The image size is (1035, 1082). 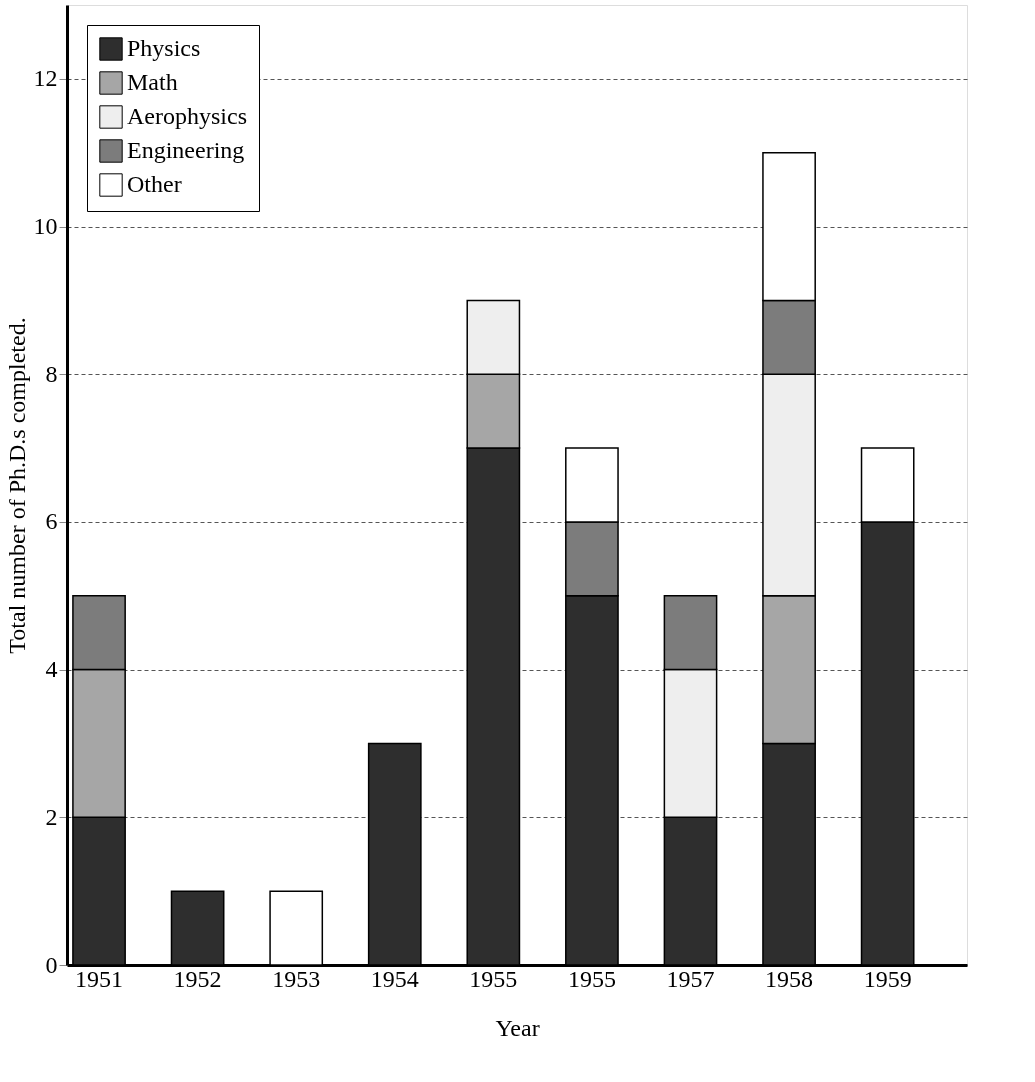 What do you see at coordinates (51, 816) in the screenshot?
I see `y-tick-label: 2` at bounding box center [51, 816].